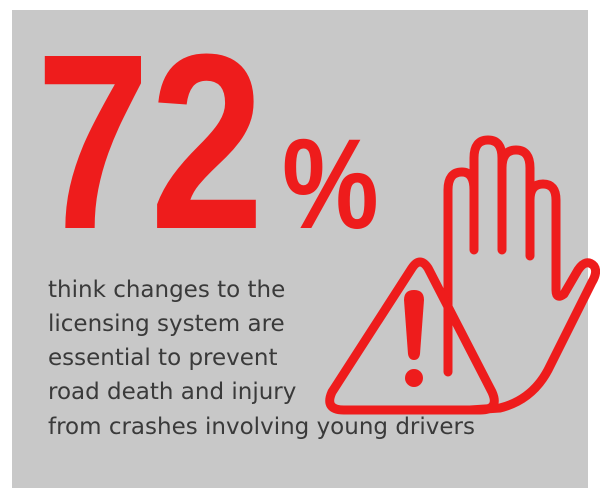  I want to click on hand, so click(521, 275).